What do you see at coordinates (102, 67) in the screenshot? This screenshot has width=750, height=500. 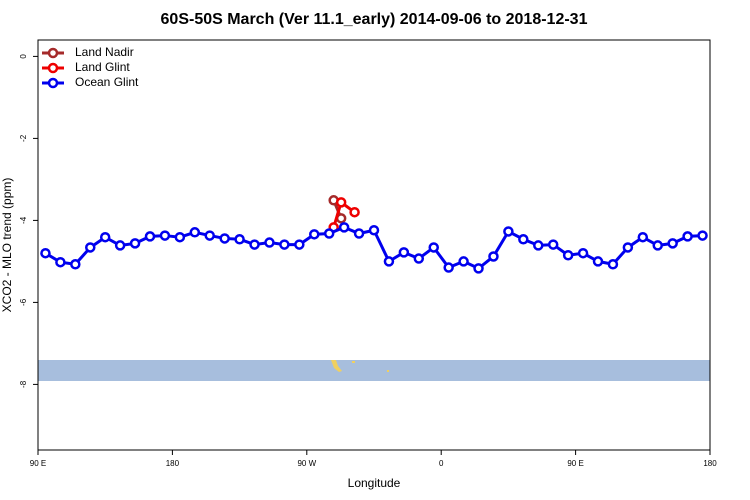 I see `legend-label: Land Glint` at bounding box center [102, 67].